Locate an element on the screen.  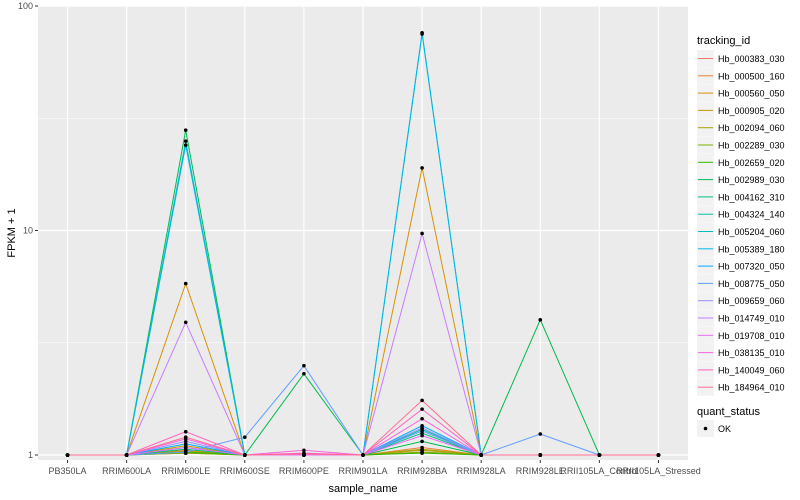
x-tick-label: RRIM600SE is located at coordinates (245, 471).